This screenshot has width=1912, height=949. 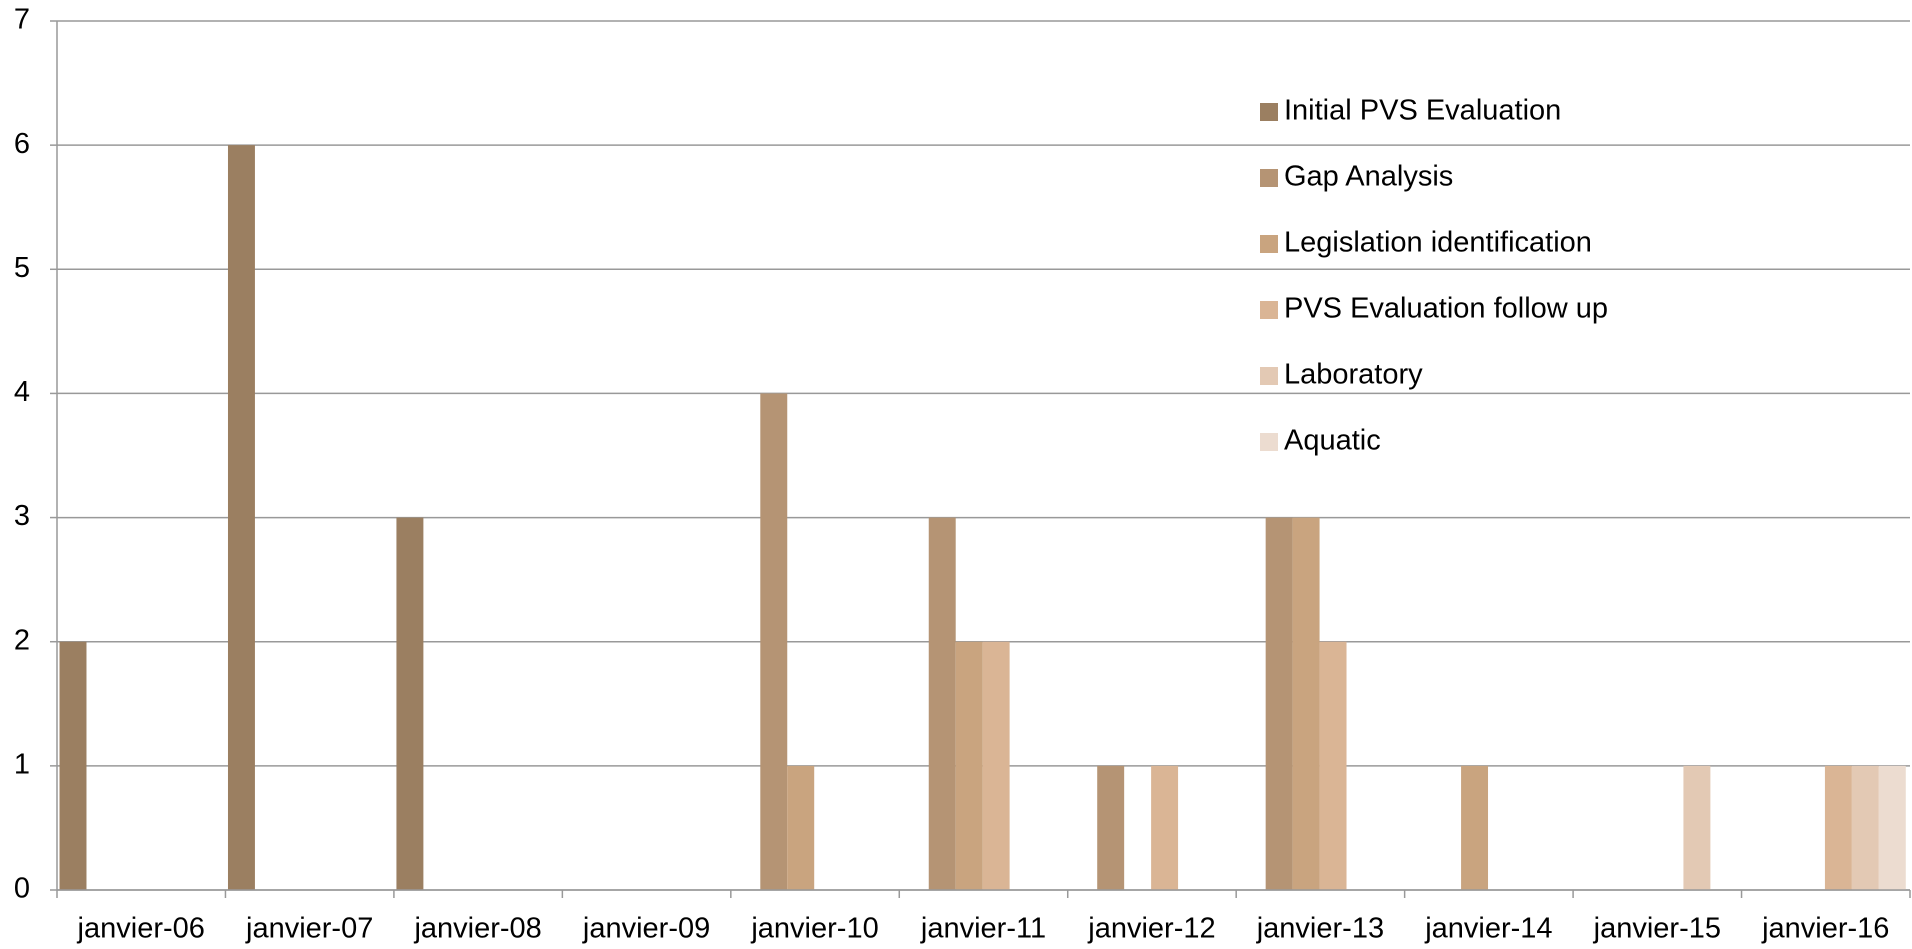 I want to click on x-tick-label: janvier-10, so click(x=814, y=929).